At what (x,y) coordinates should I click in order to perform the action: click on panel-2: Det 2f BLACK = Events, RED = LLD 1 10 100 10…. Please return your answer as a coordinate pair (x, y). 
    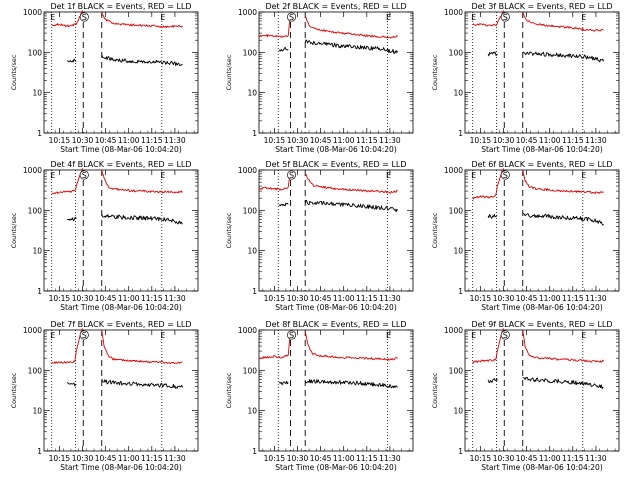
    Looking at the image, I should click on (319, 78).